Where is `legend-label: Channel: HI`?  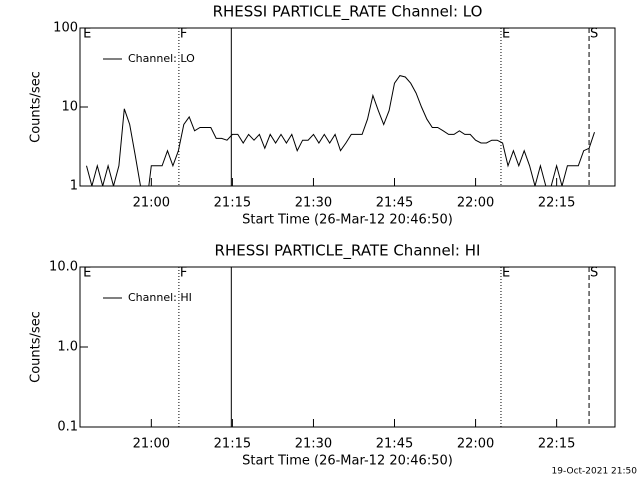
legend-label: Channel: HI is located at coordinates (160, 297).